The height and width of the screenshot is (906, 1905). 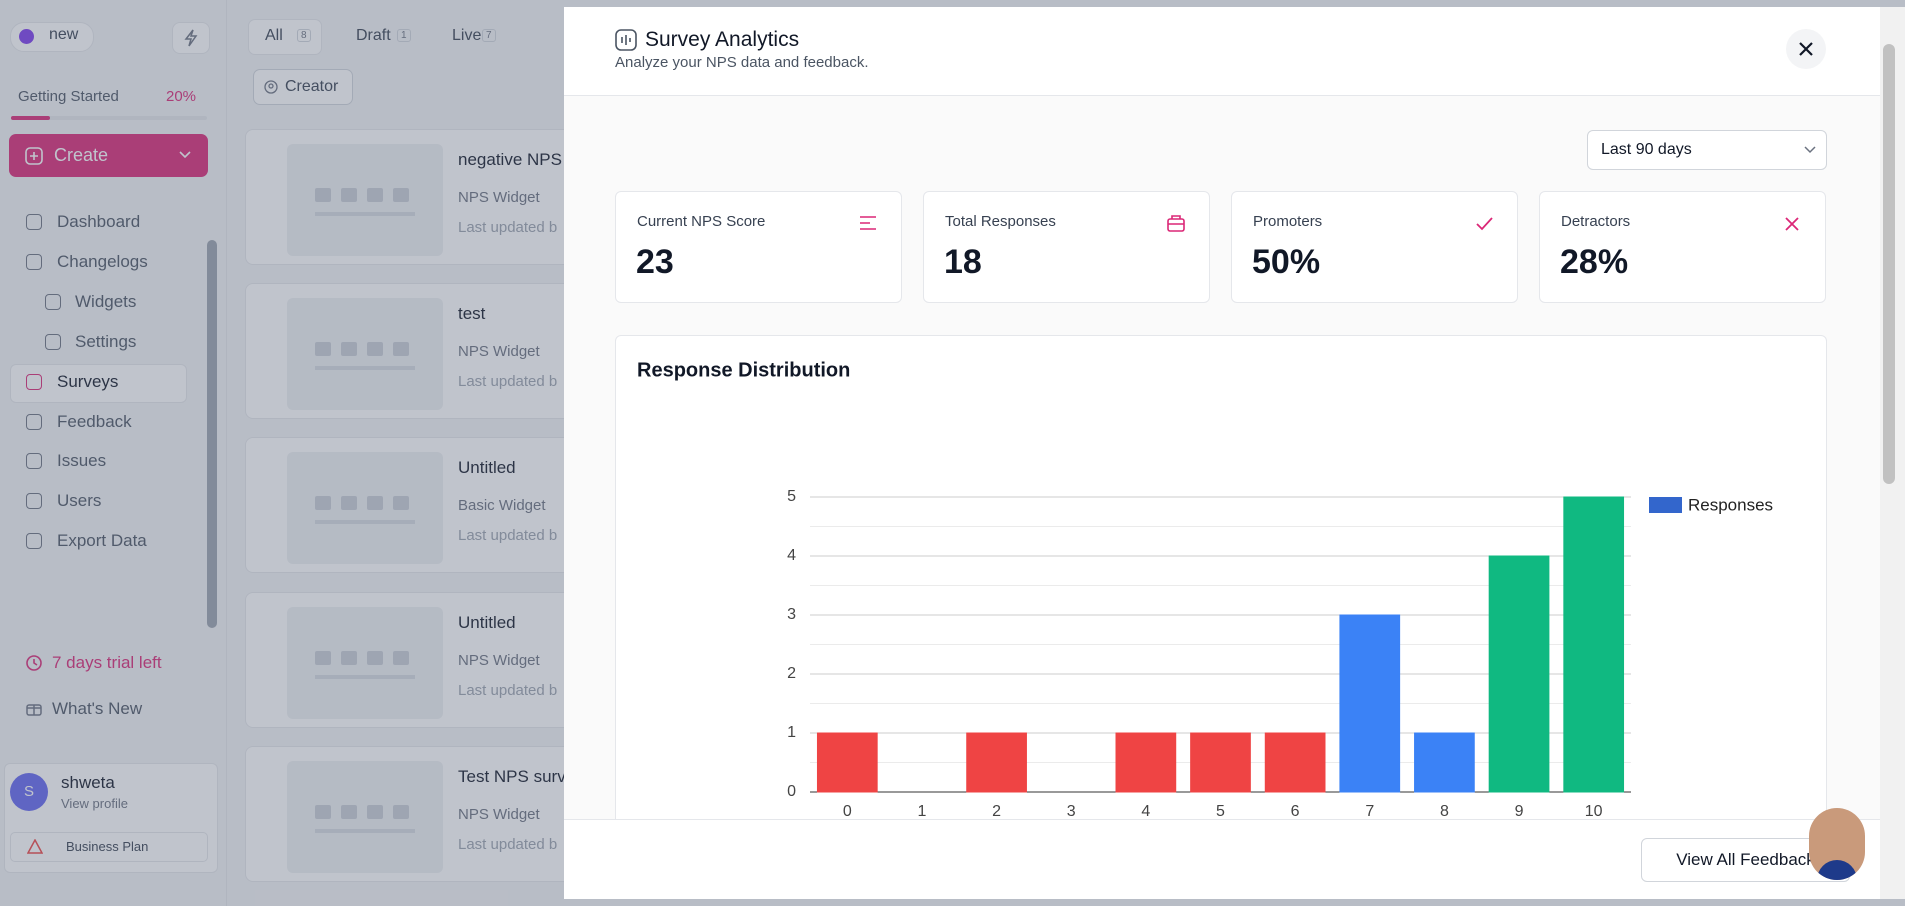 I want to click on date-range-select: Last 90 days, so click(x=1707, y=150).